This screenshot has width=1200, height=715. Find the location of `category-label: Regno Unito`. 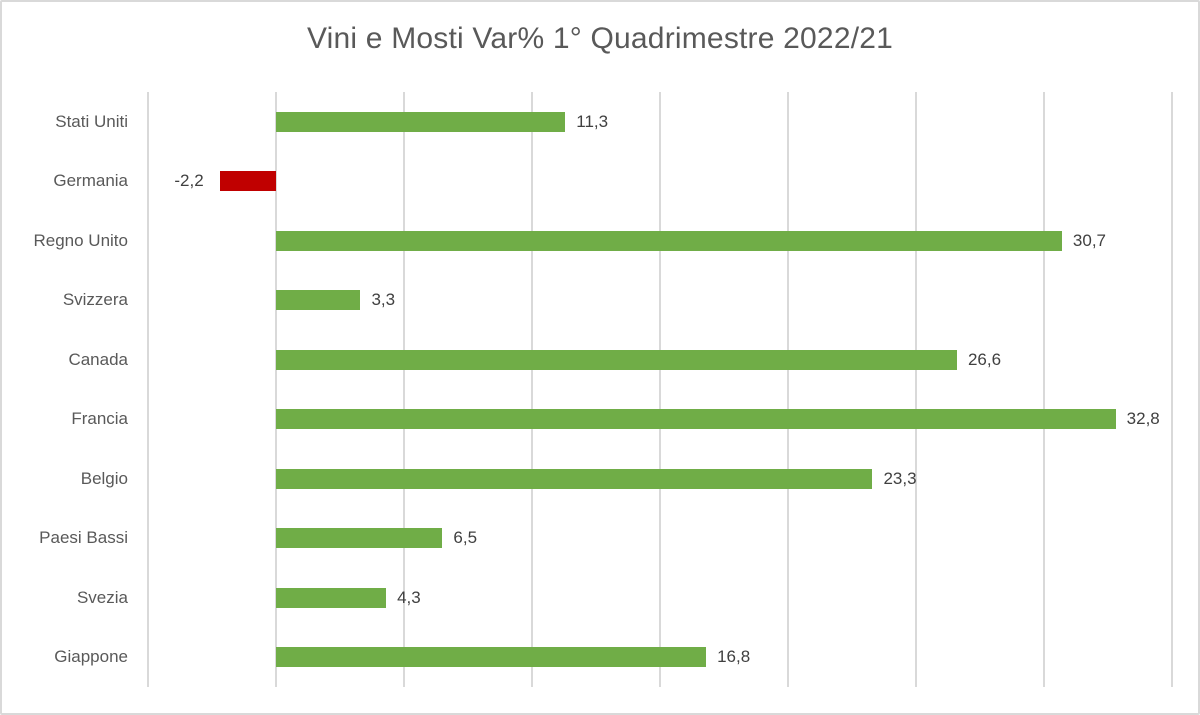

category-label: Regno Unito is located at coordinates (80, 240).